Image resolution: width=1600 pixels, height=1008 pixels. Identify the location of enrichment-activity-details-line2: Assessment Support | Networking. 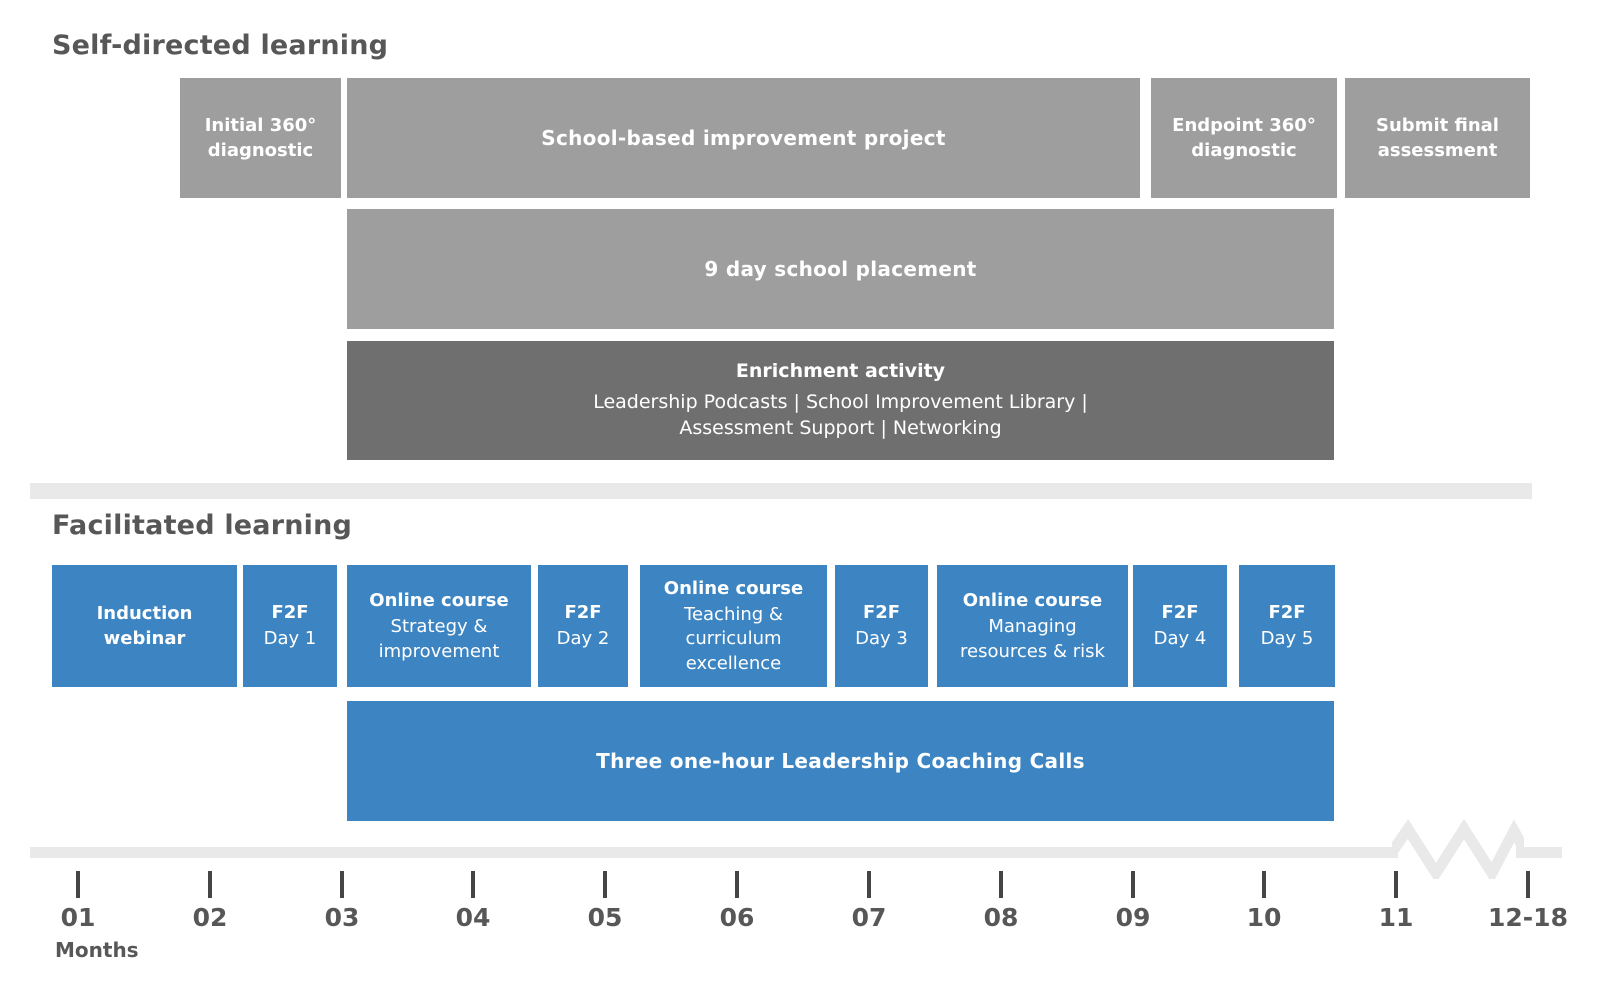
(840, 427).